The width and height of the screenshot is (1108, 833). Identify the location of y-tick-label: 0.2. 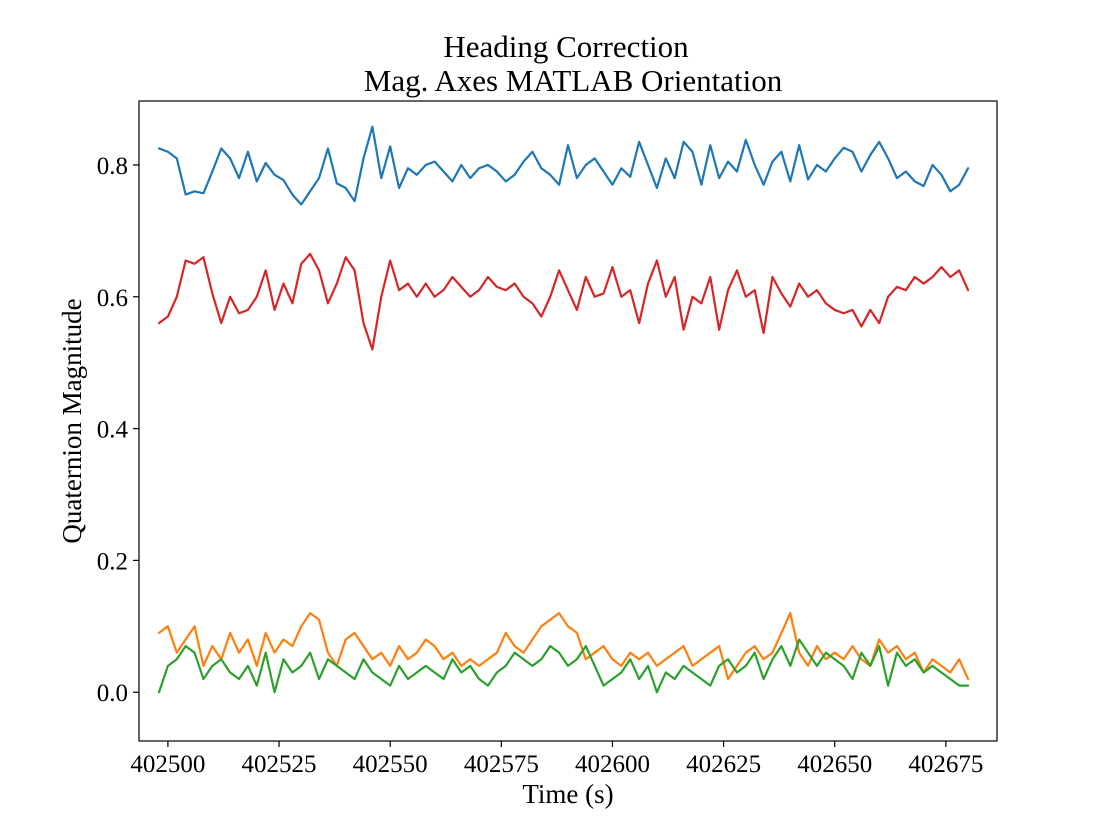
(112, 561).